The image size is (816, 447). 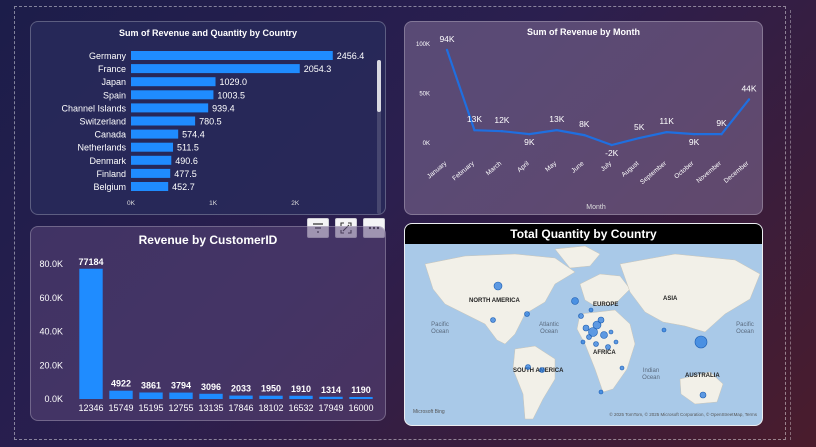 What do you see at coordinates (270, 408) in the screenshot?
I see `customer-x-tick: 18102` at bounding box center [270, 408].